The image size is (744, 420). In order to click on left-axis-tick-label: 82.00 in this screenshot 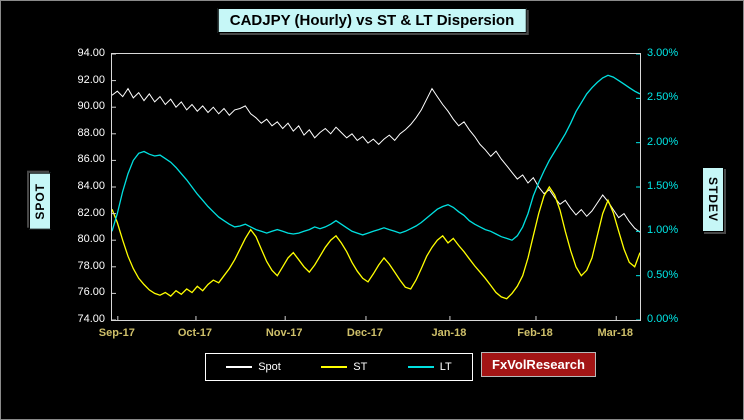, I will do `click(91, 212)`.